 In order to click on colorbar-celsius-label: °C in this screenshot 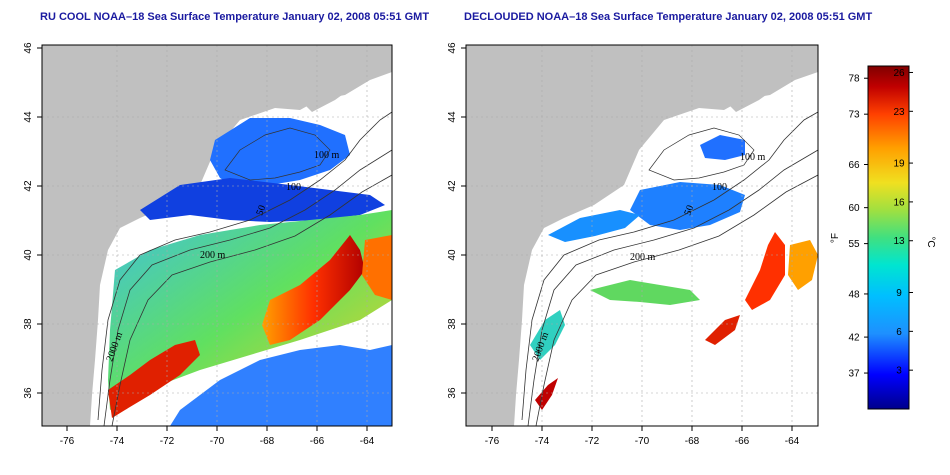, I will do `click(930, 241)`.